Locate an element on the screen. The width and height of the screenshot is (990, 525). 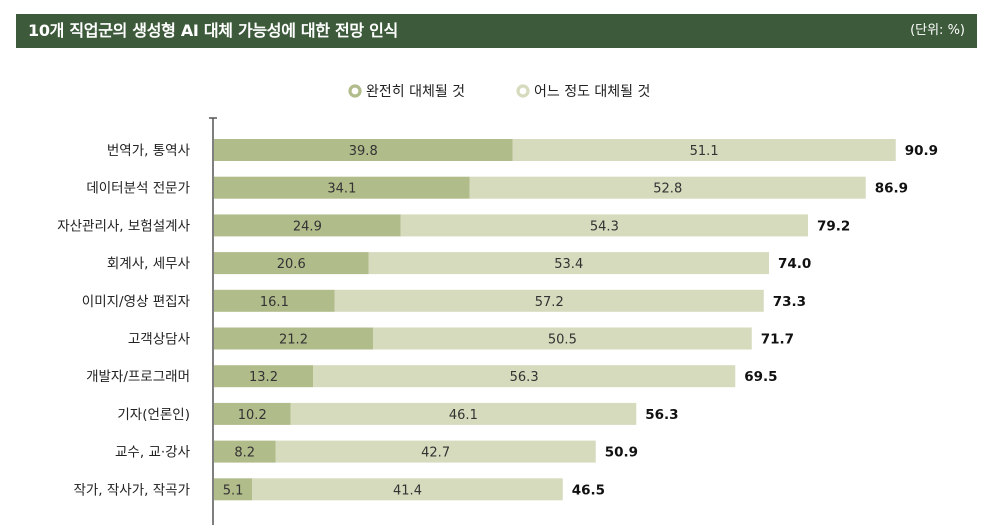
bar-value-label: 13.2 is located at coordinates (263, 377).